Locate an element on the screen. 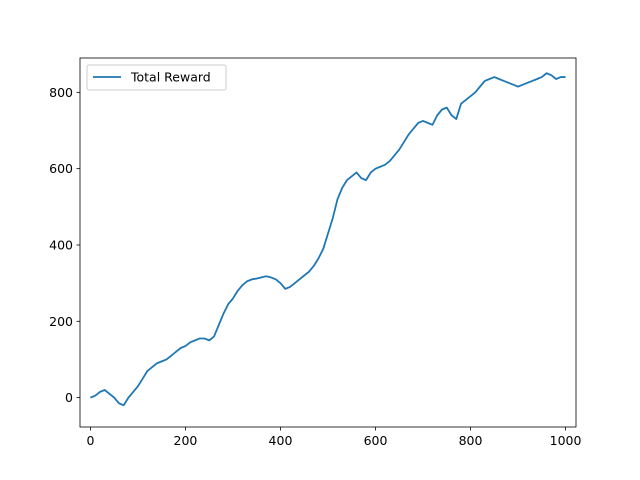  x-tick-label: 400 is located at coordinates (281, 440).